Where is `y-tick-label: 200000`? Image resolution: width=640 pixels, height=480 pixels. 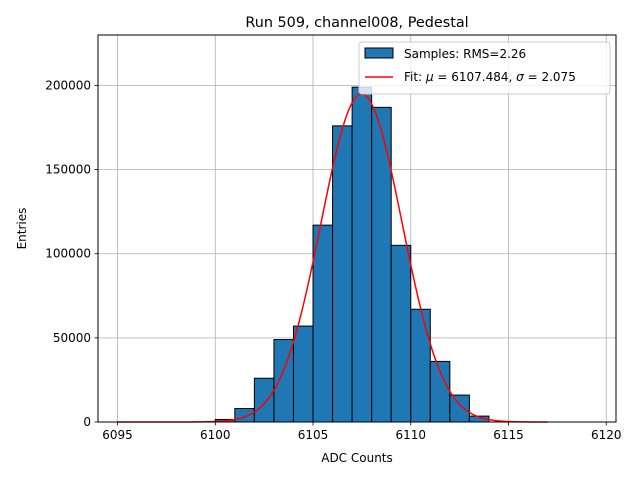
y-tick-label: 200000 is located at coordinates (68, 85).